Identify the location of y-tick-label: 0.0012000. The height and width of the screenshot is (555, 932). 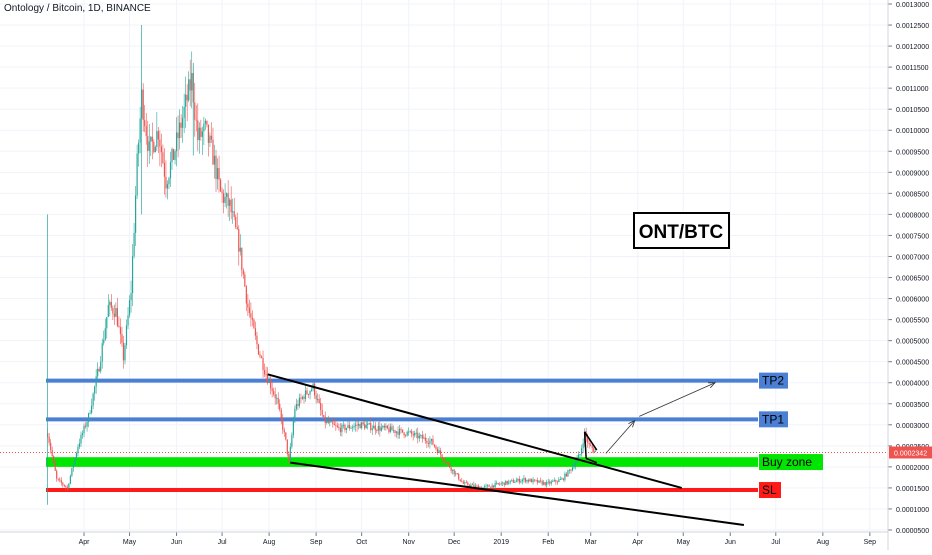
(912, 47).